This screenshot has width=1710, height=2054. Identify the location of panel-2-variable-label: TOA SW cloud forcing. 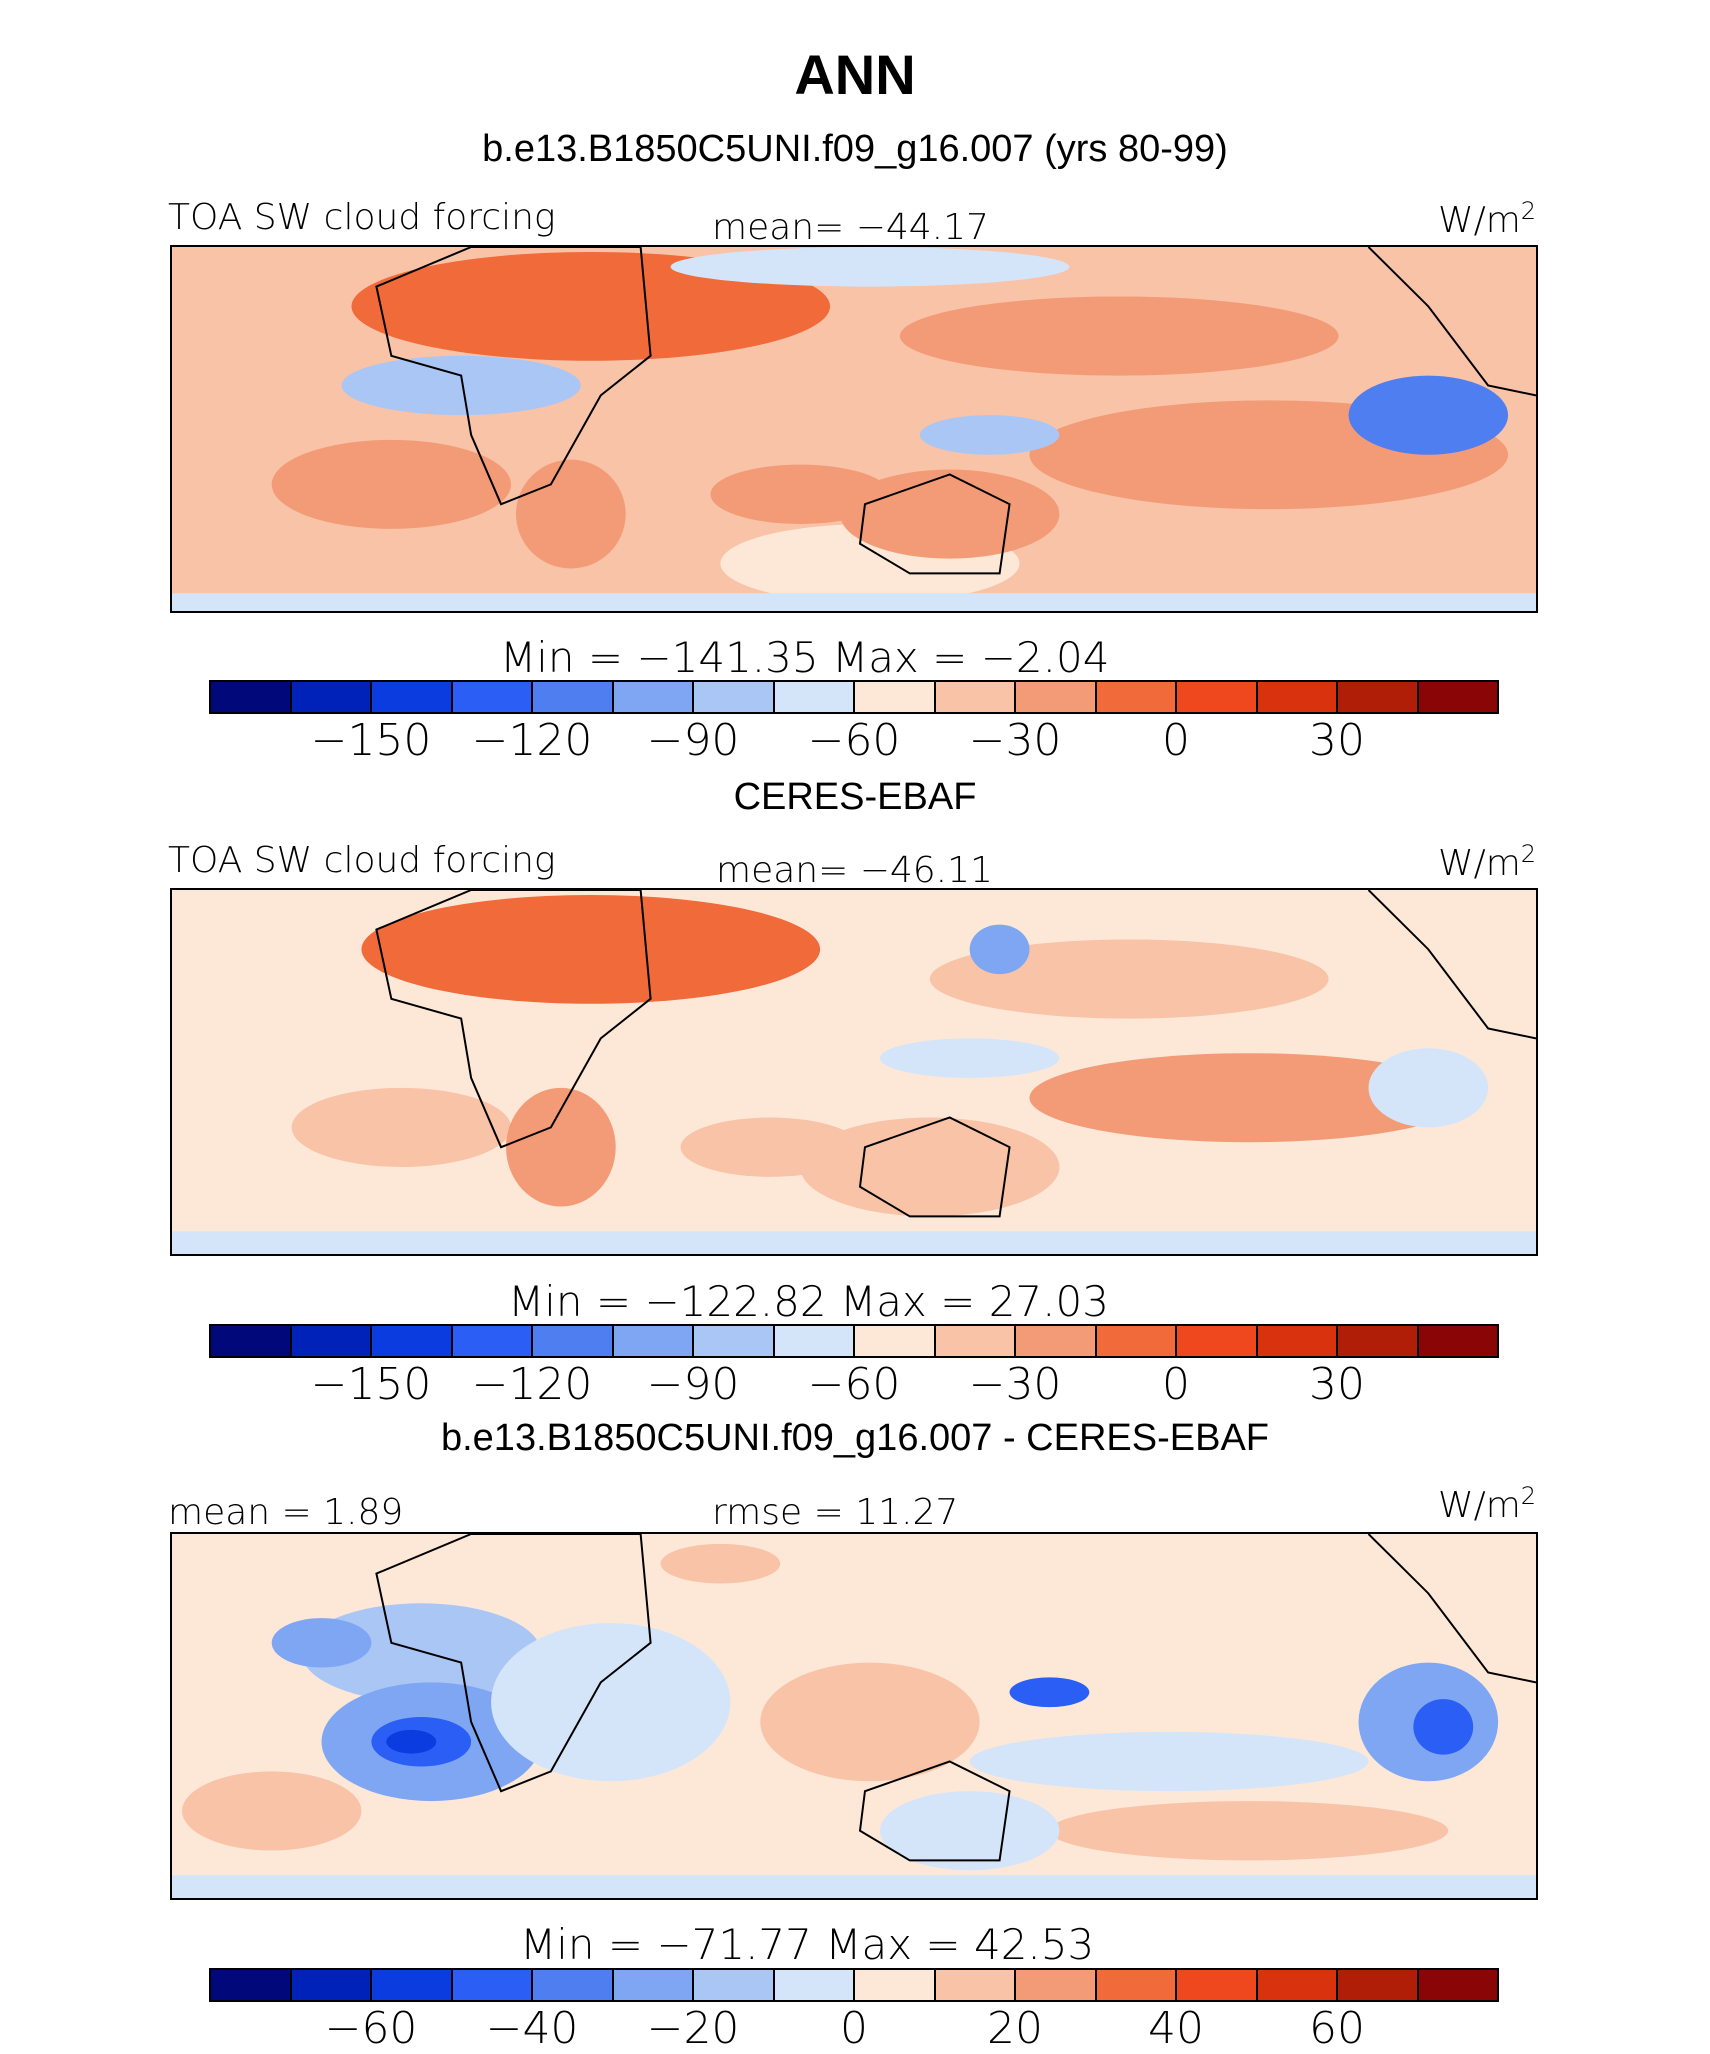
(362, 860).